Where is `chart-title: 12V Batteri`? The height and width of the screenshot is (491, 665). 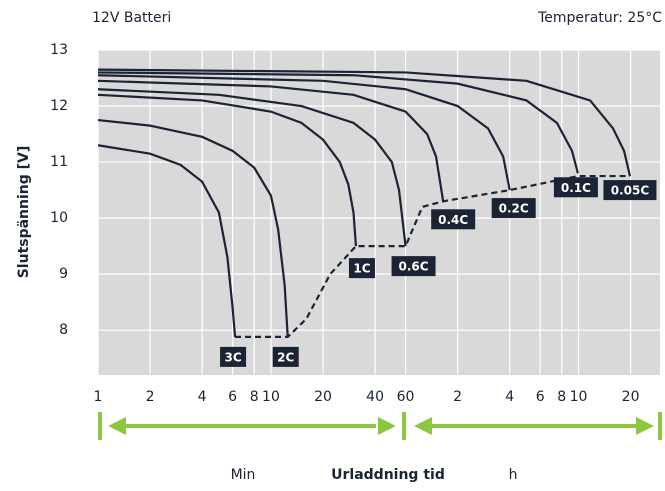
chart-title: 12V Batteri is located at coordinates (131, 18).